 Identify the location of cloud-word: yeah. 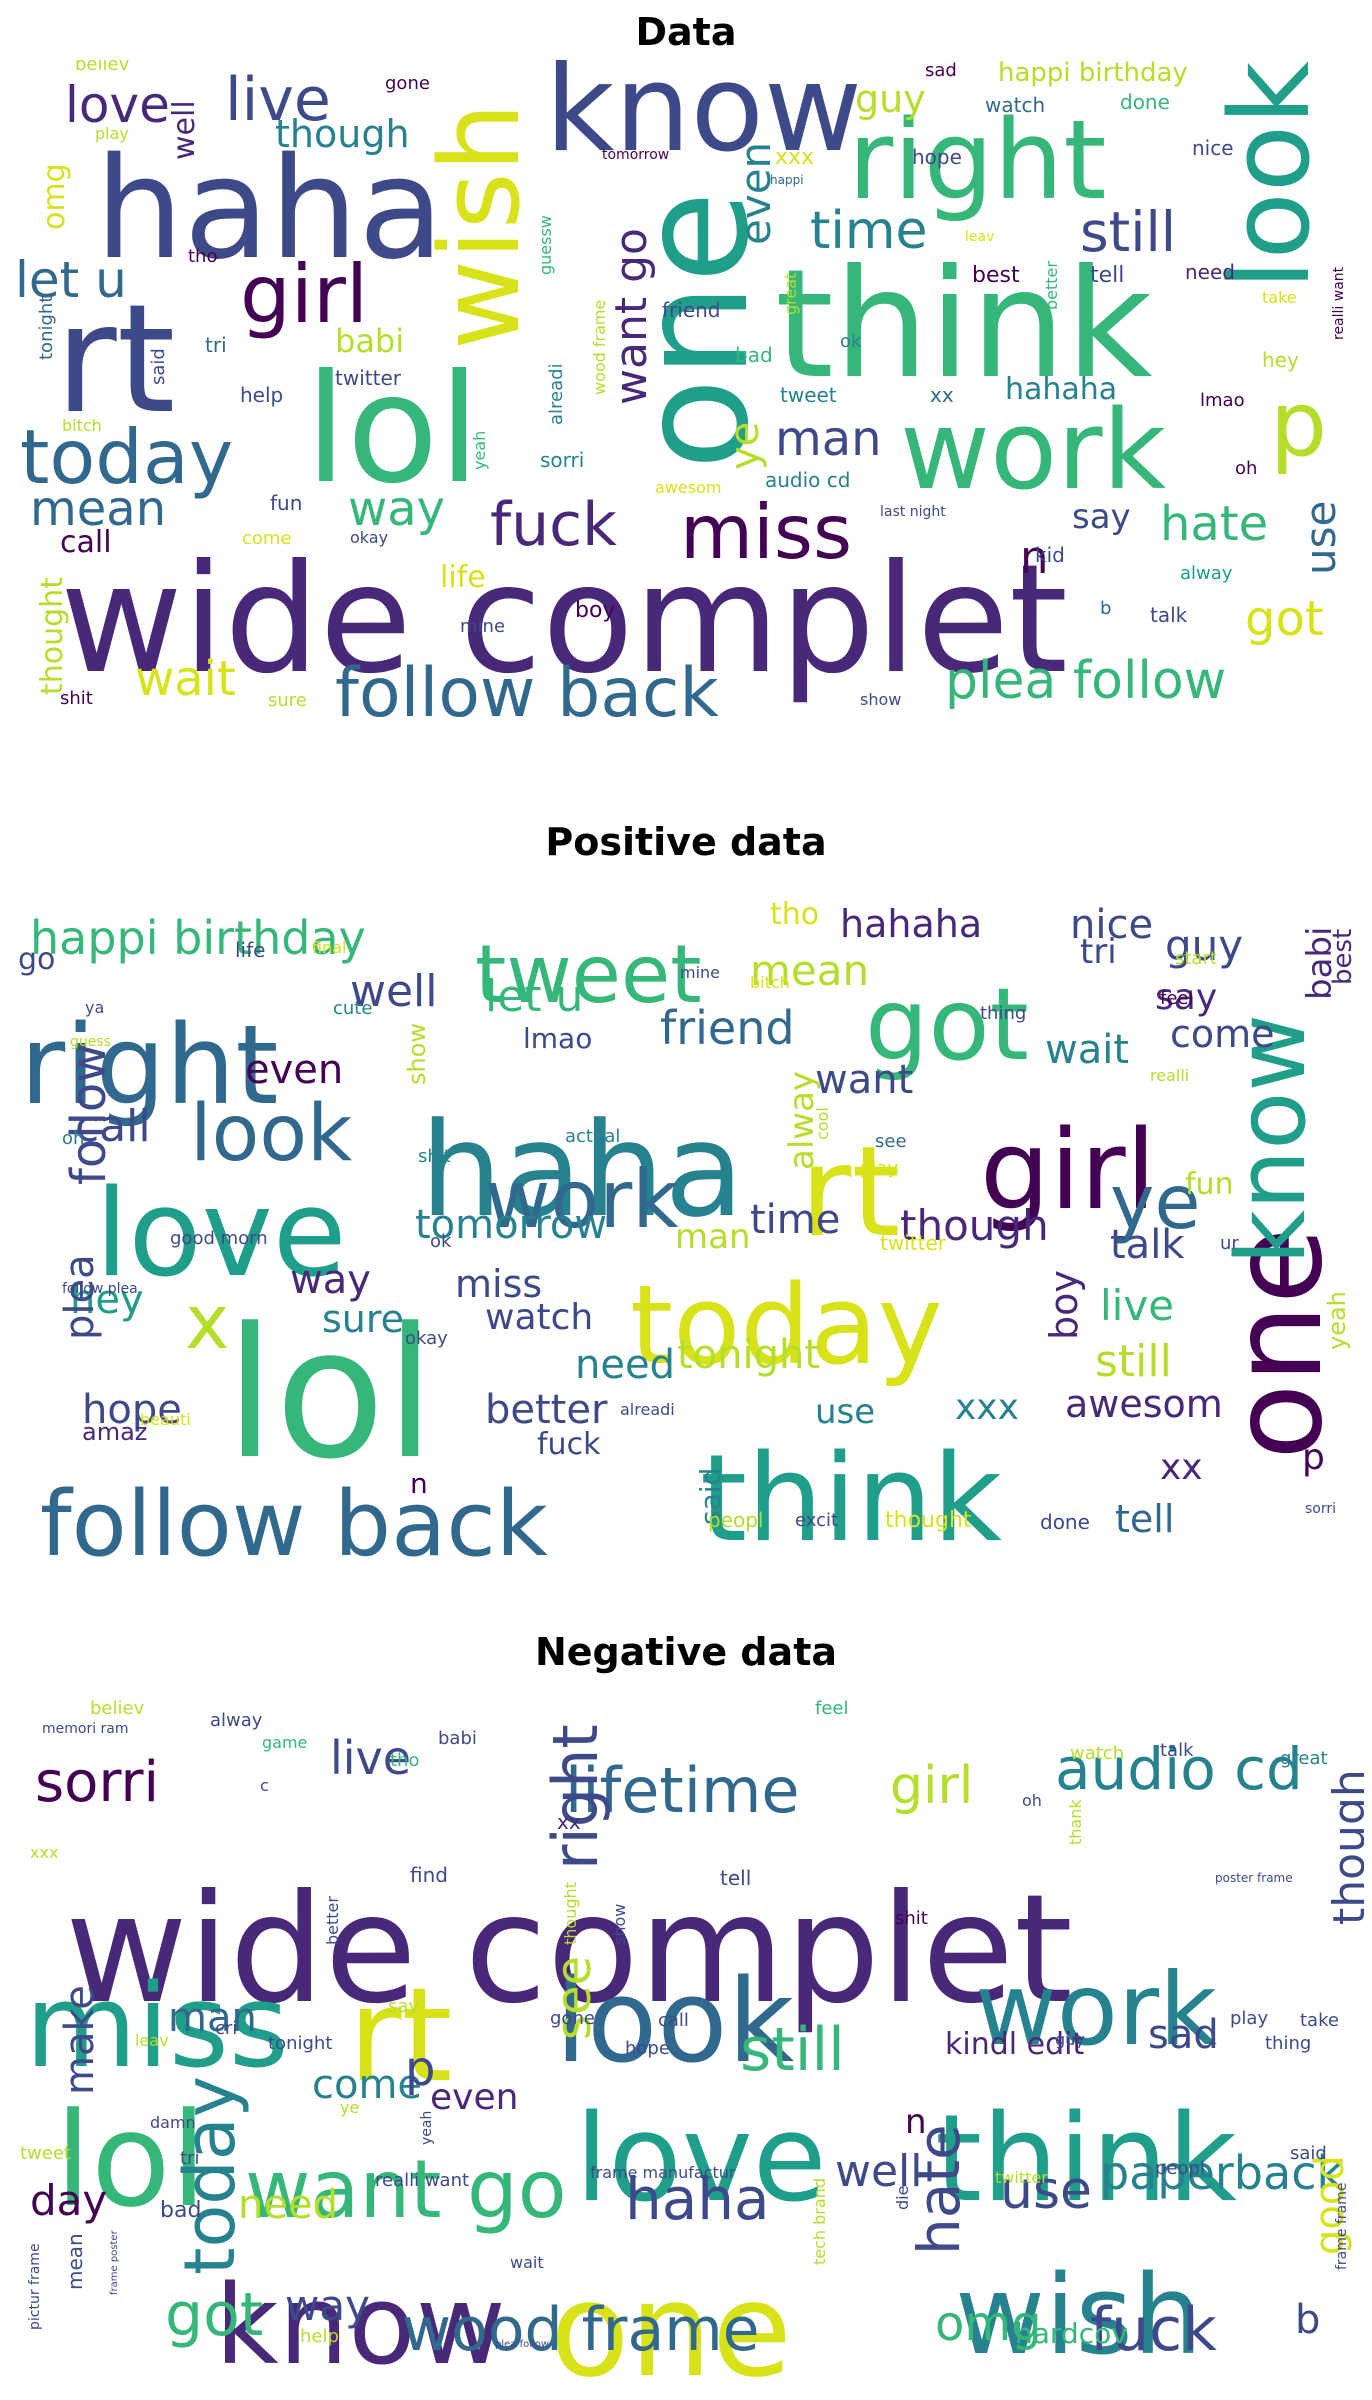
(427, 2127).